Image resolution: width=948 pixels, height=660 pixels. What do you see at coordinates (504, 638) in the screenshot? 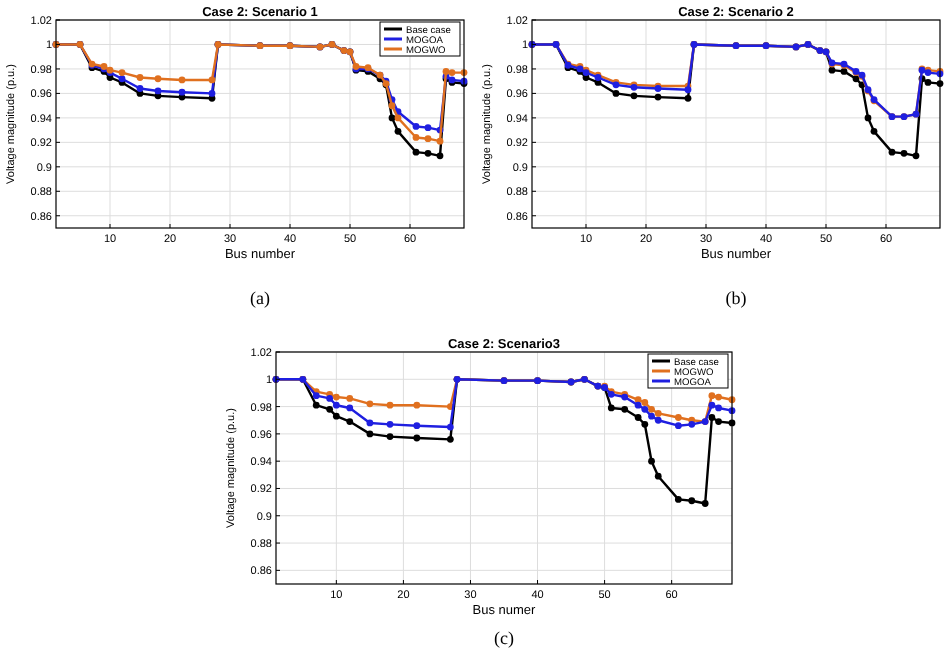
I see `text: (c)` at bounding box center [504, 638].